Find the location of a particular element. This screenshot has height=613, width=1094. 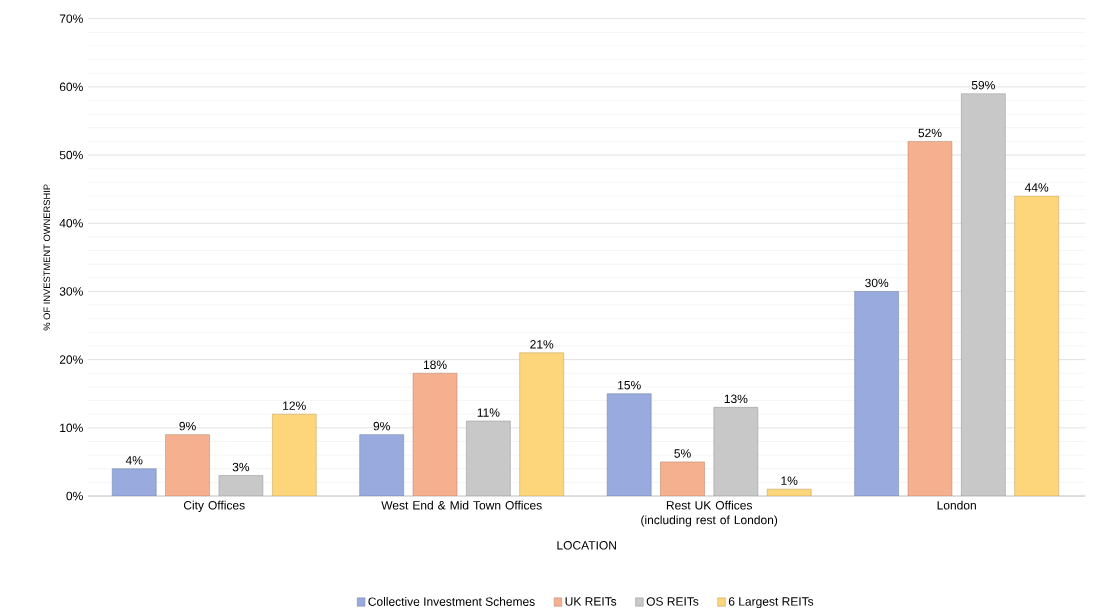

data-label: 13% is located at coordinates (736, 399).